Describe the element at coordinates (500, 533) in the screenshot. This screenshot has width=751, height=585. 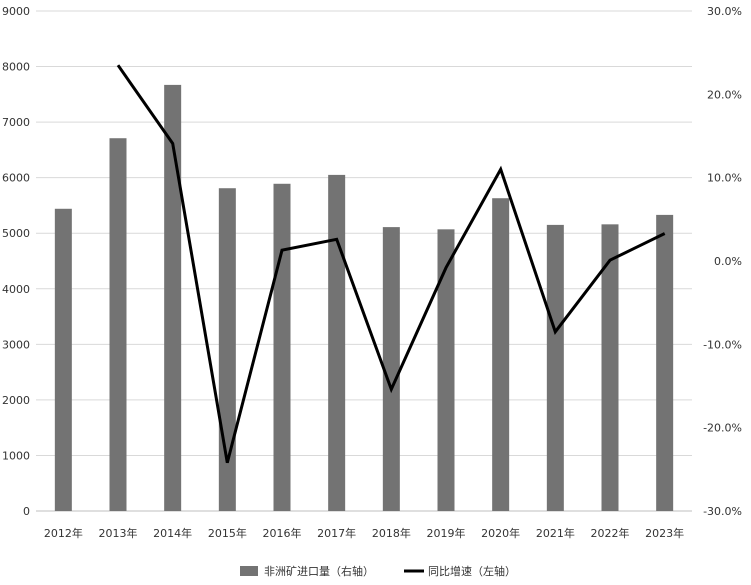
I see `x-tick-label: 2020年` at that location.